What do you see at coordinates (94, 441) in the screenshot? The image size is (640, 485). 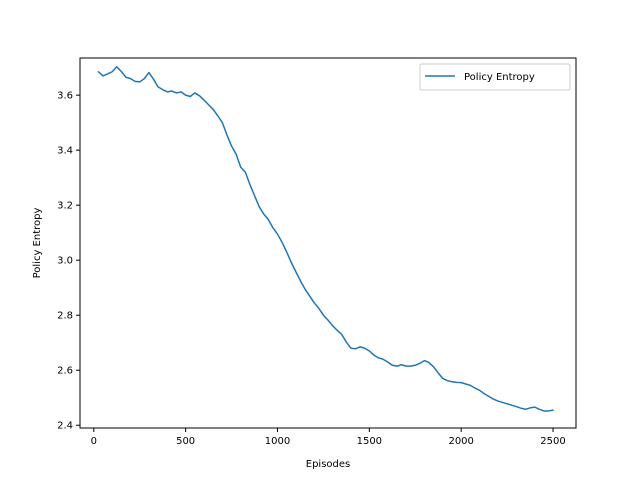 I see `x-tick-label: 0` at bounding box center [94, 441].